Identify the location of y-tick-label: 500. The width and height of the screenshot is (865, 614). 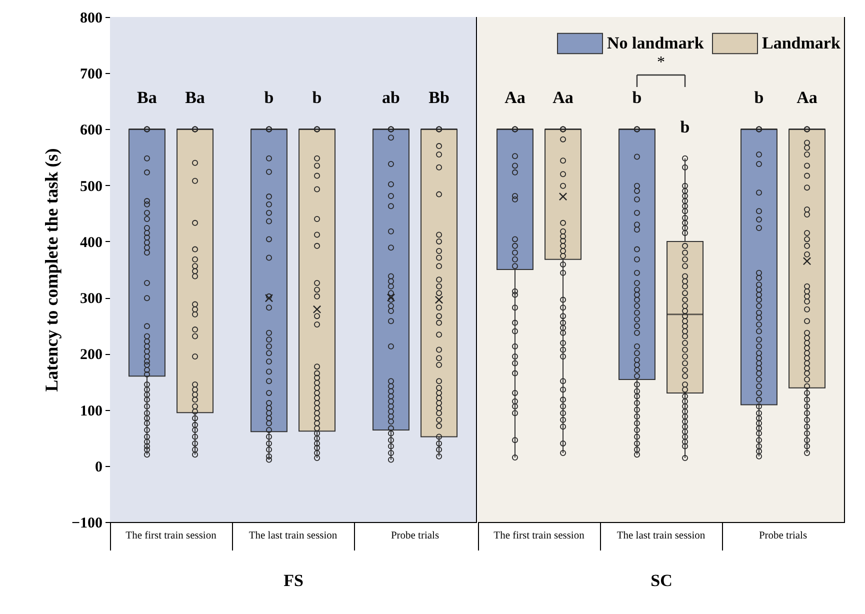
(91, 186).